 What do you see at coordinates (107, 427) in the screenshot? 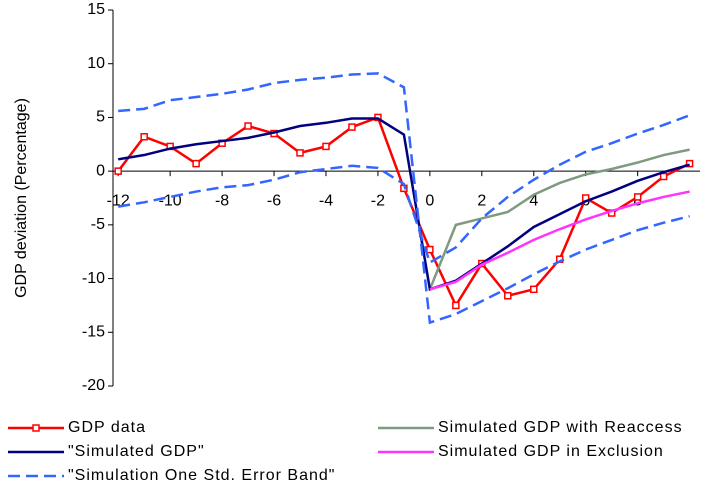
I see `legend-label: GDP data` at bounding box center [107, 427].